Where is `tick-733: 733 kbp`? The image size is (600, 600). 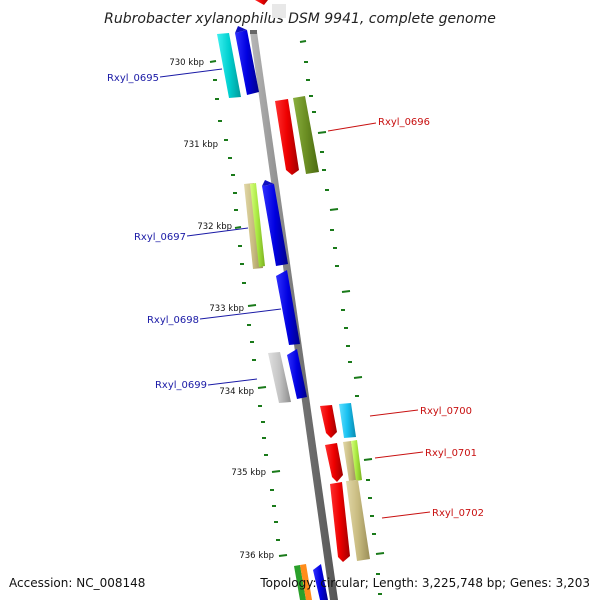
tick-733: 733 kbp is located at coordinates (226, 309).